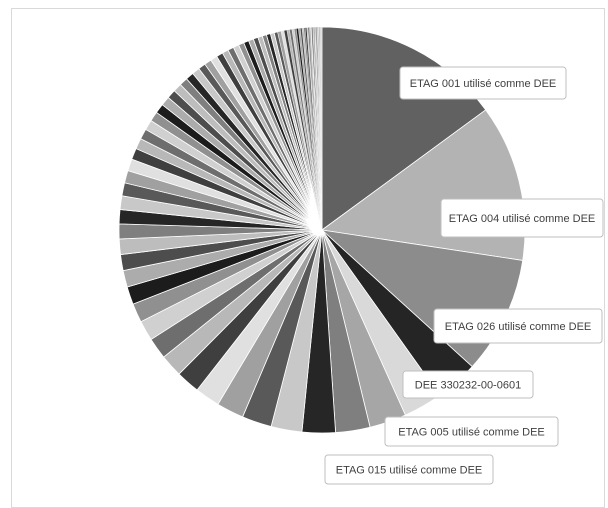 The height and width of the screenshot is (508, 608). I want to click on slice-callout-6: ETAG 015 utilisé comme DEE, so click(409, 469).